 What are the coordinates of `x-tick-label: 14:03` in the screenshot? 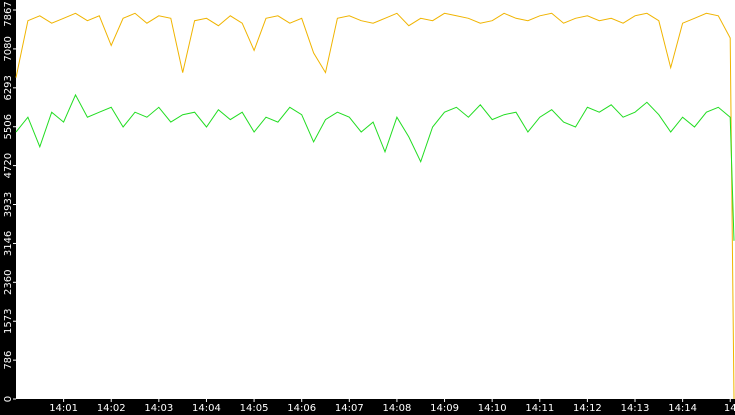 It's located at (158, 408).